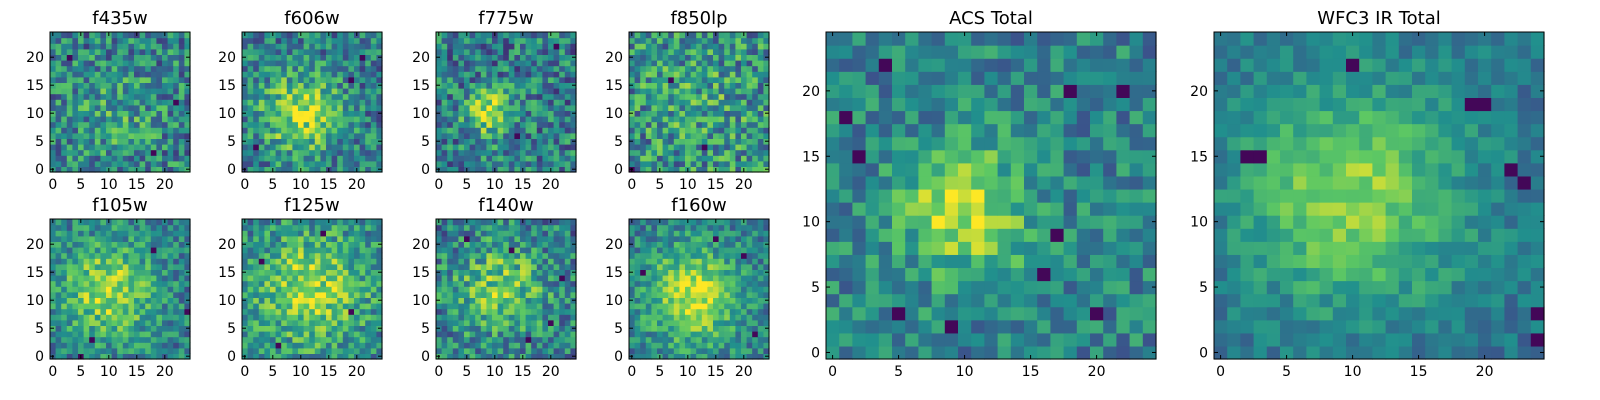 The width and height of the screenshot is (1600, 400). What do you see at coordinates (109, 372) in the screenshot?
I see `x-tick-label: 10` at bounding box center [109, 372].